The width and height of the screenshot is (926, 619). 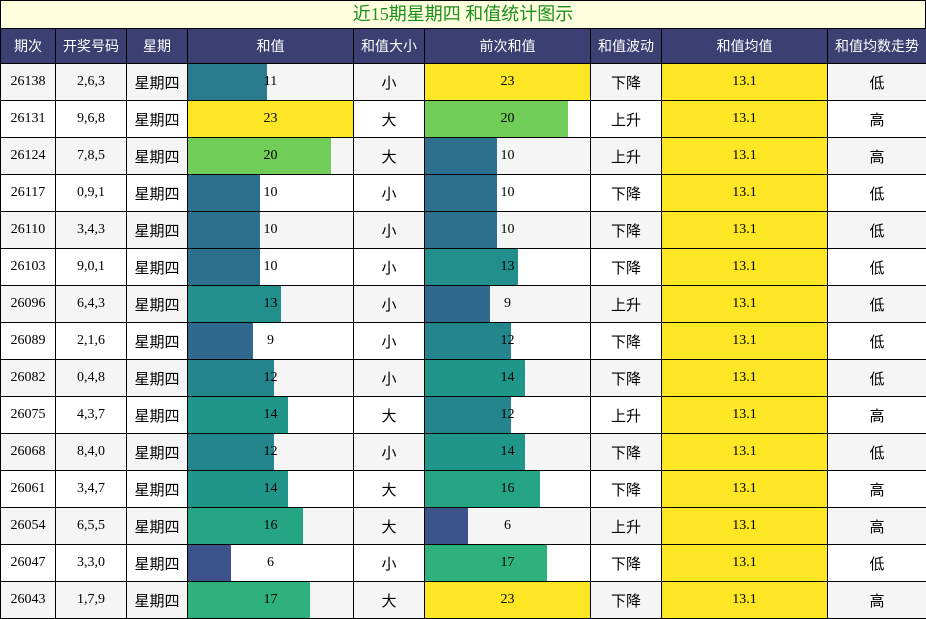 What do you see at coordinates (270, 118) in the screenshot?
I see `sum-label: 23` at bounding box center [270, 118].